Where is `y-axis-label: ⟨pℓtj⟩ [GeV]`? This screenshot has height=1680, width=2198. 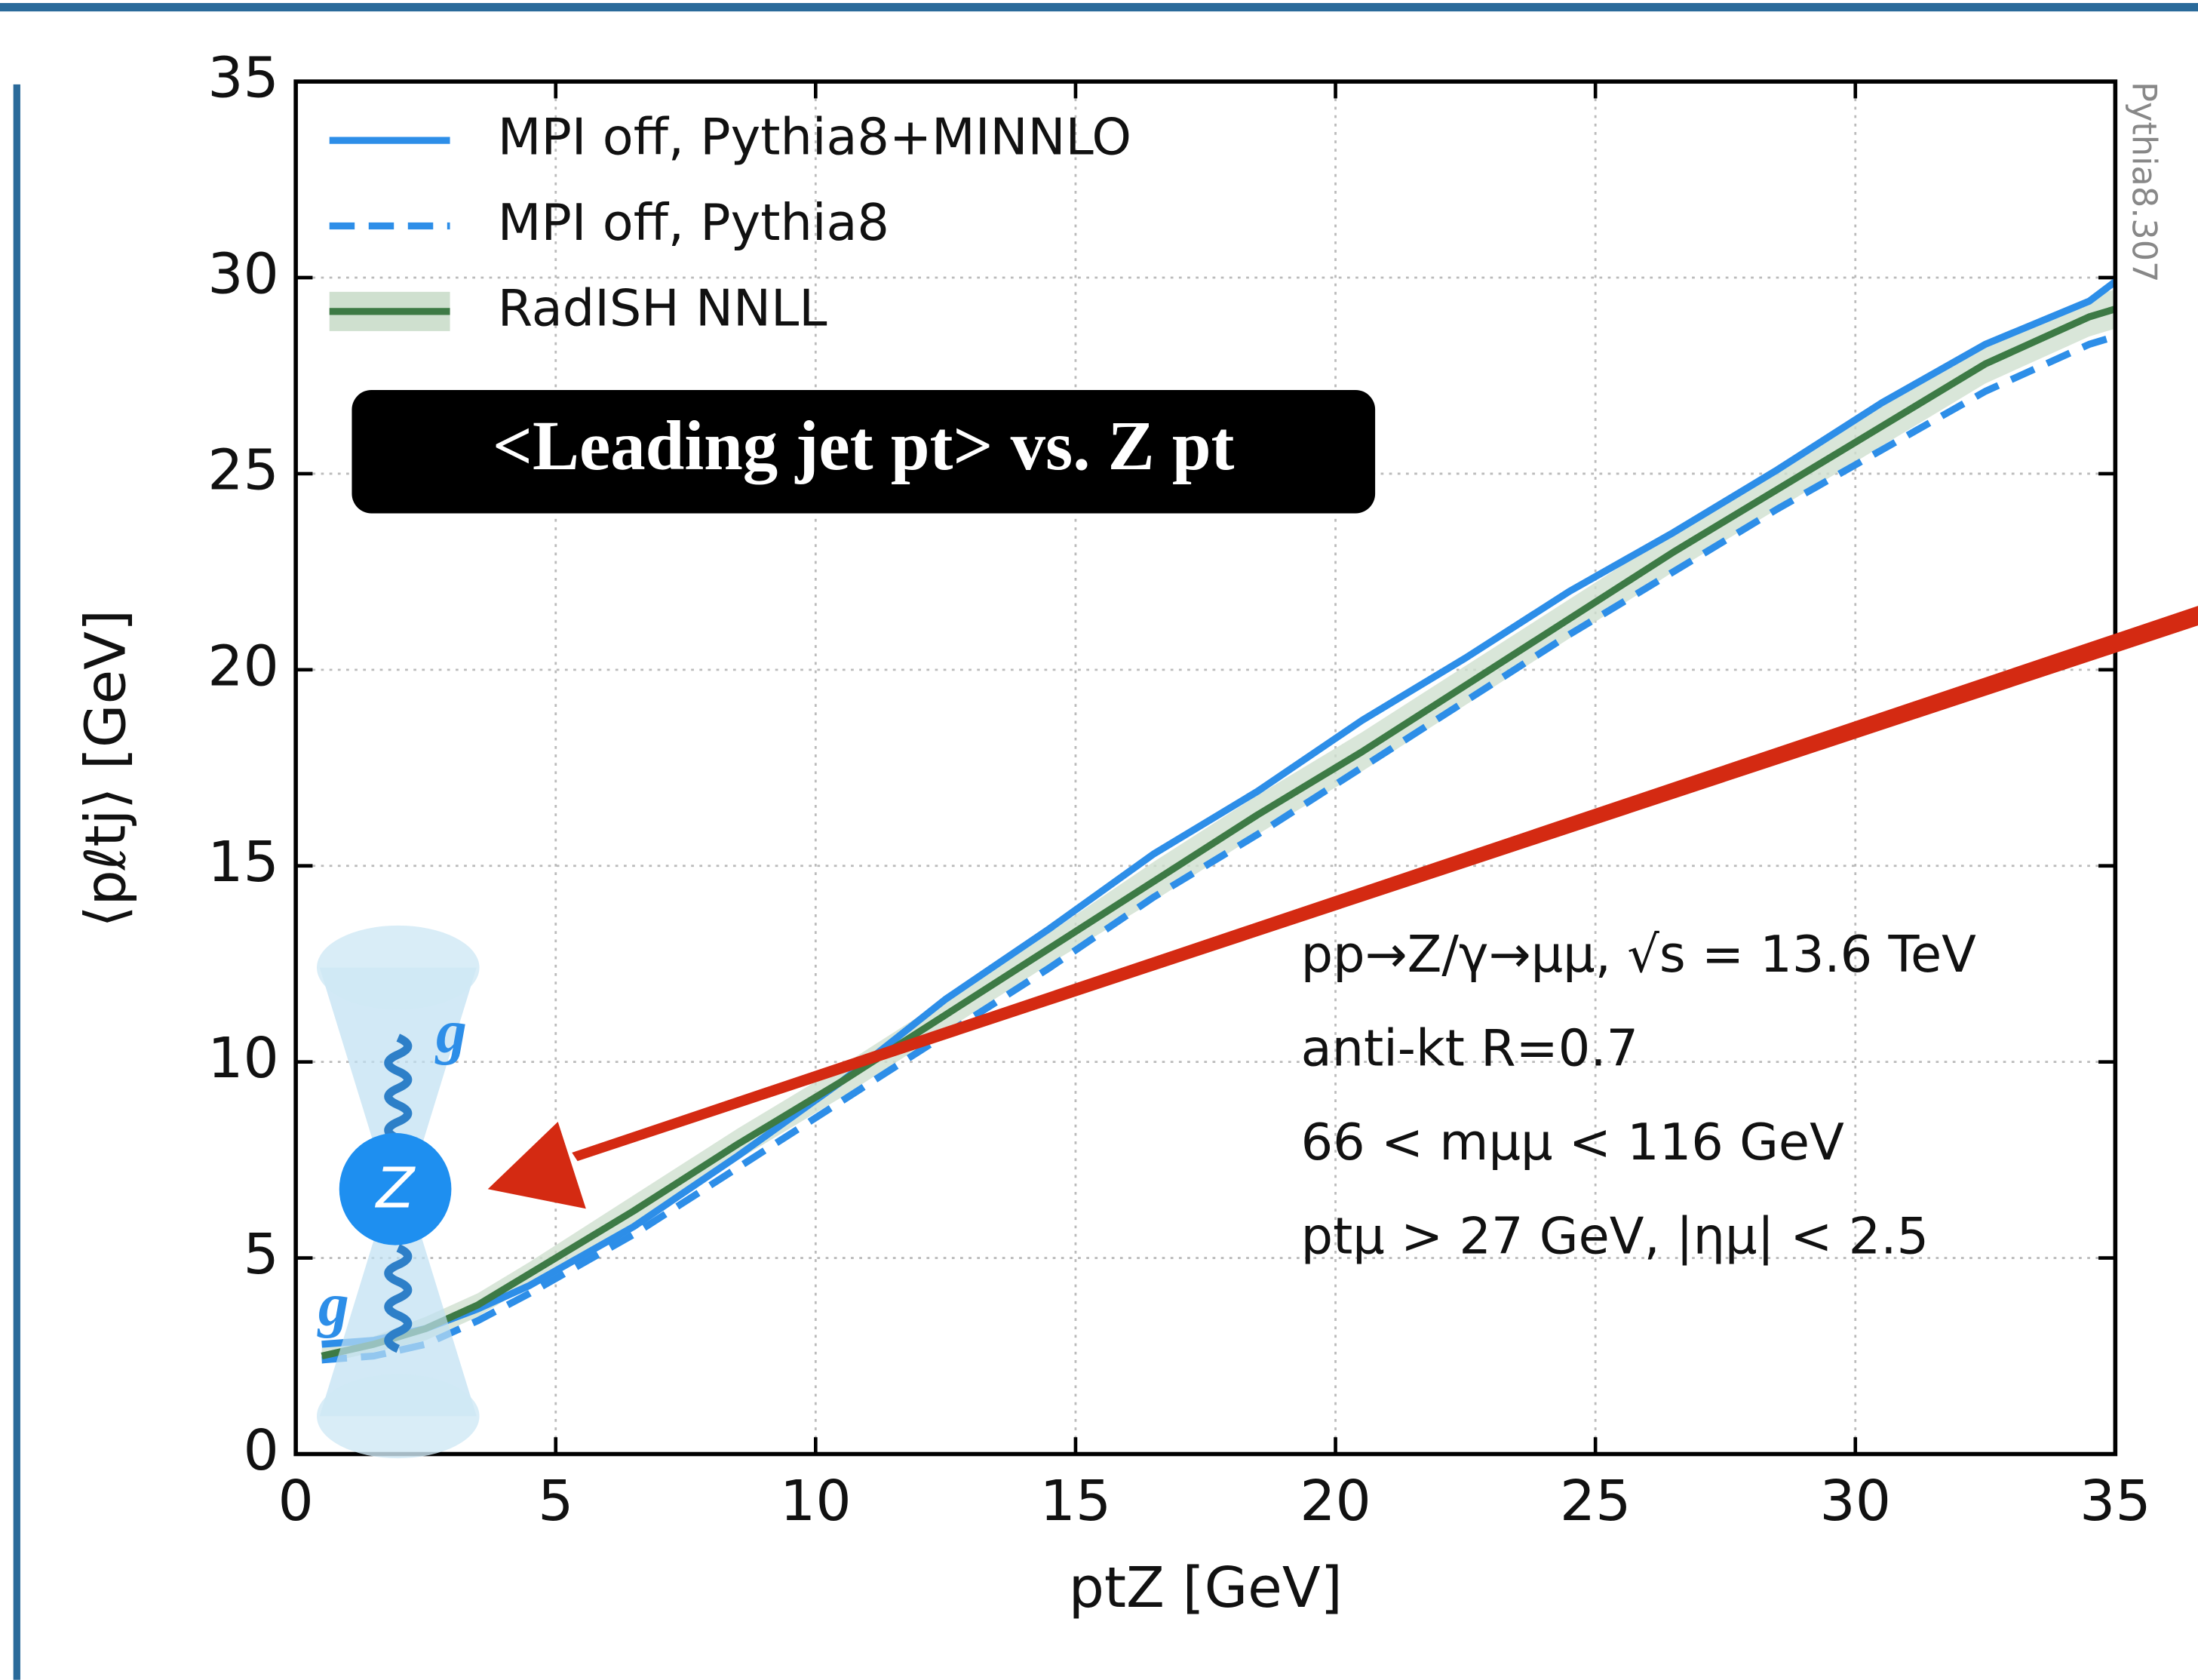
y-axis-label: ⟨pℓtj⟩ [GeV] is located at coordinates (105, 768).